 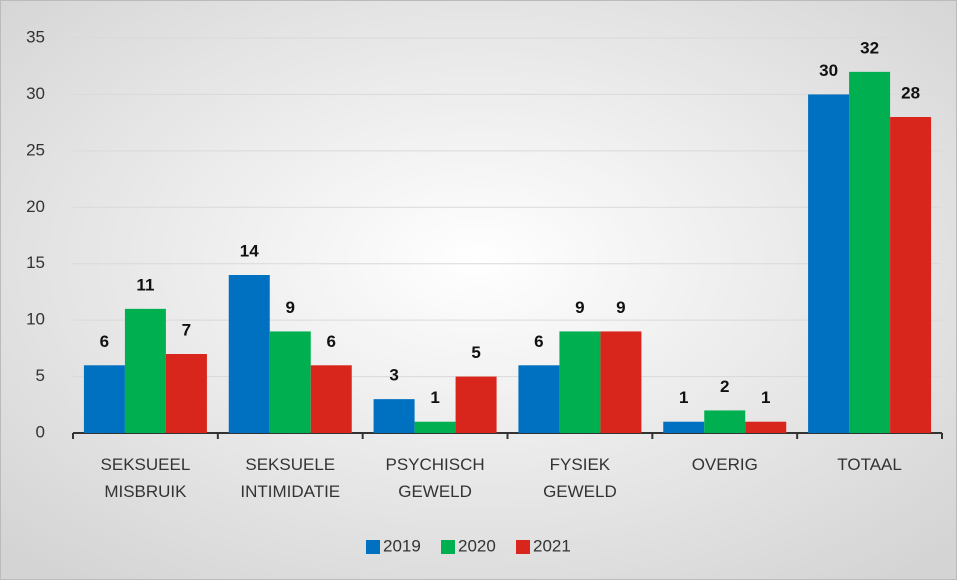 I want to click on value-label: 3, so click(x=393, y=375).